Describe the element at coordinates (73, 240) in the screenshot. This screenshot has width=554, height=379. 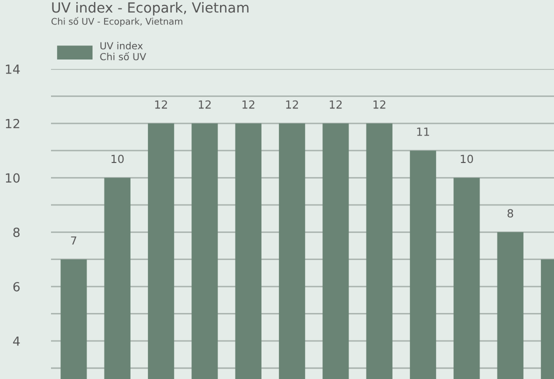
I see `text: 7` at that location.